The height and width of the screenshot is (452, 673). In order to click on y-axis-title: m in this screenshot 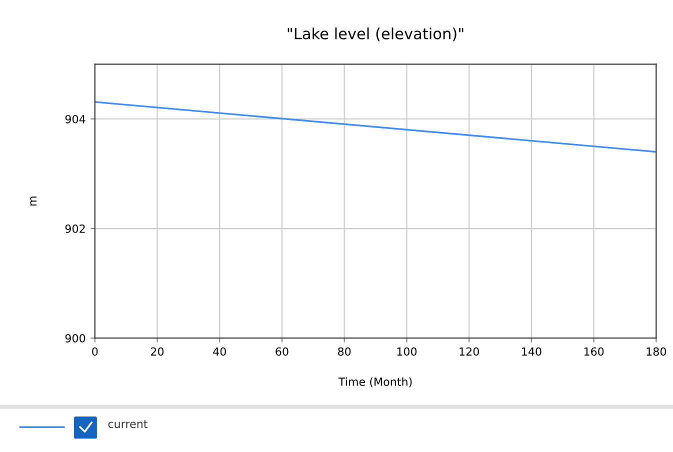, I will do `click(33, 201)`.